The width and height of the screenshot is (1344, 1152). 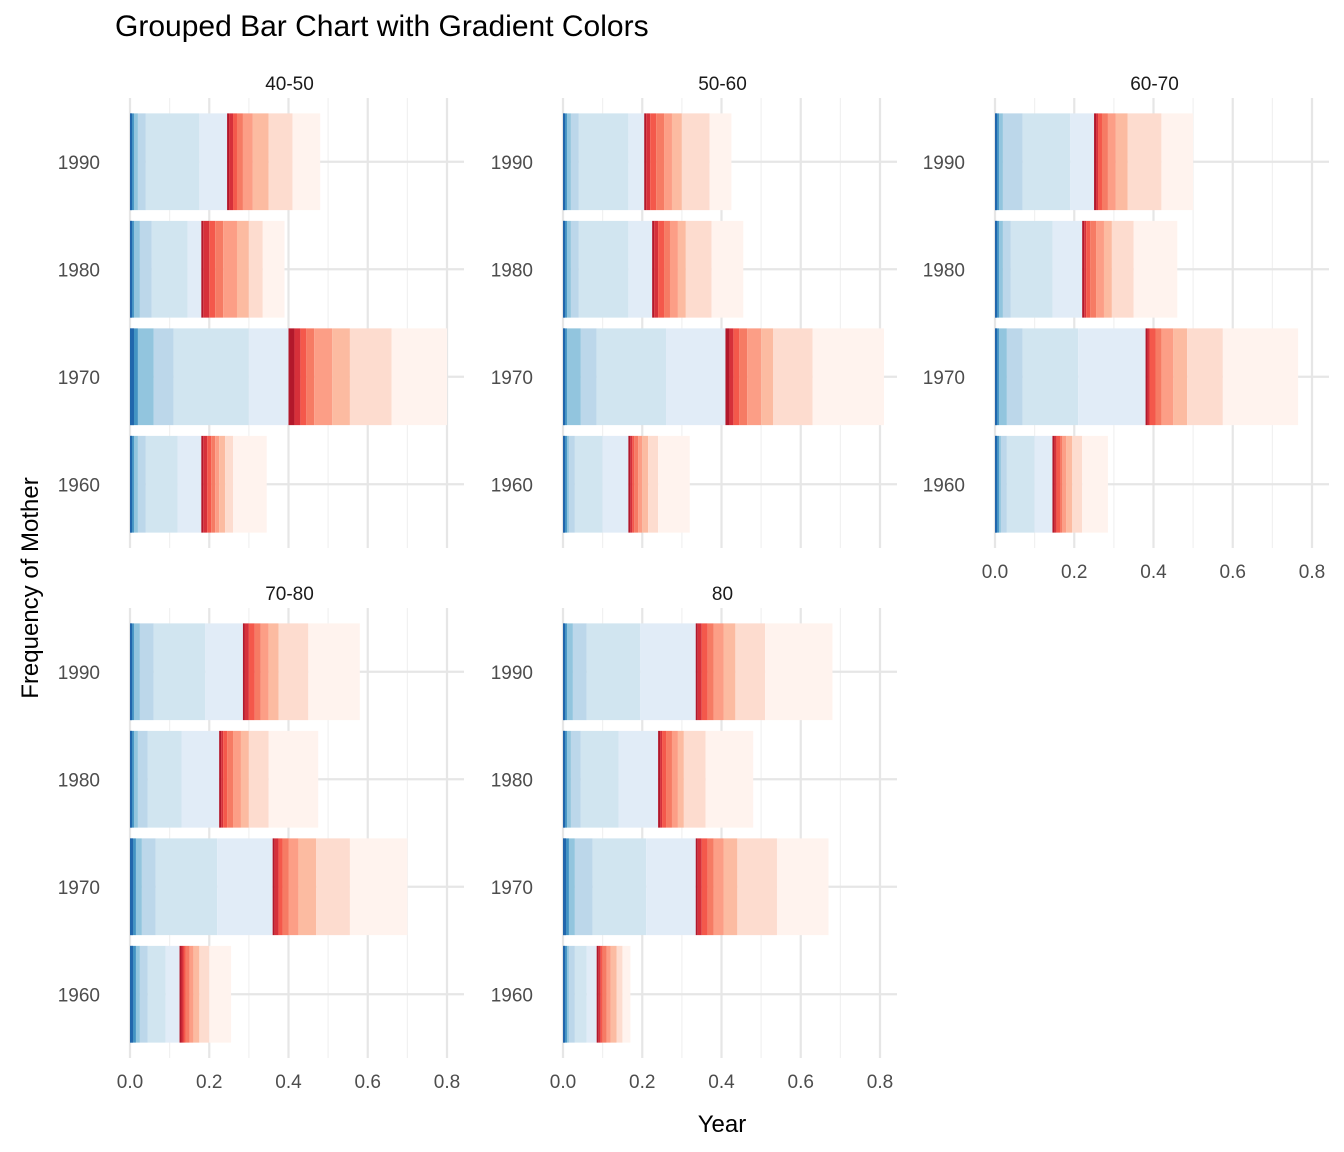 I want to click on x-tick-label: 0.8, so click(x=1312, y=572).